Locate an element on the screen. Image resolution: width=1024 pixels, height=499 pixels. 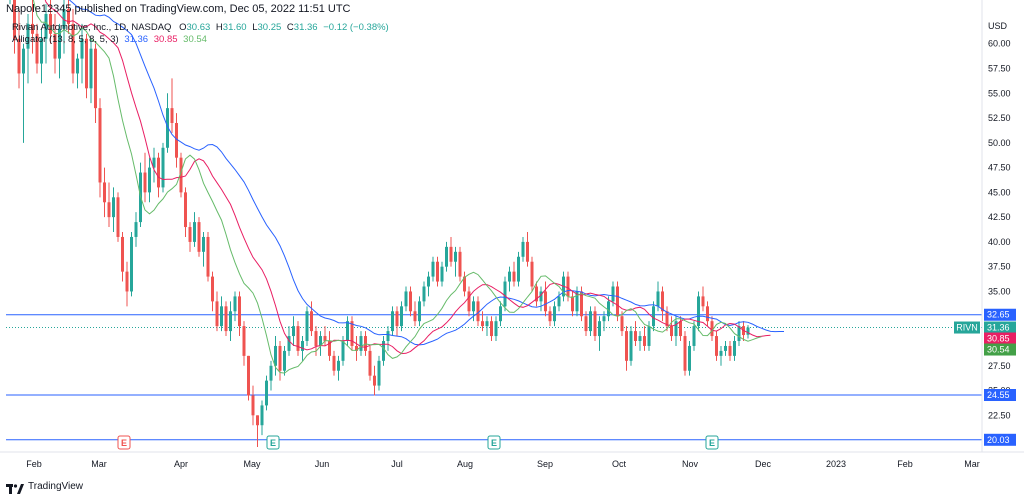
indicator-name: Alligator (13, 8, 5, 8, 5, 3) is located at coordinates (65, 39).